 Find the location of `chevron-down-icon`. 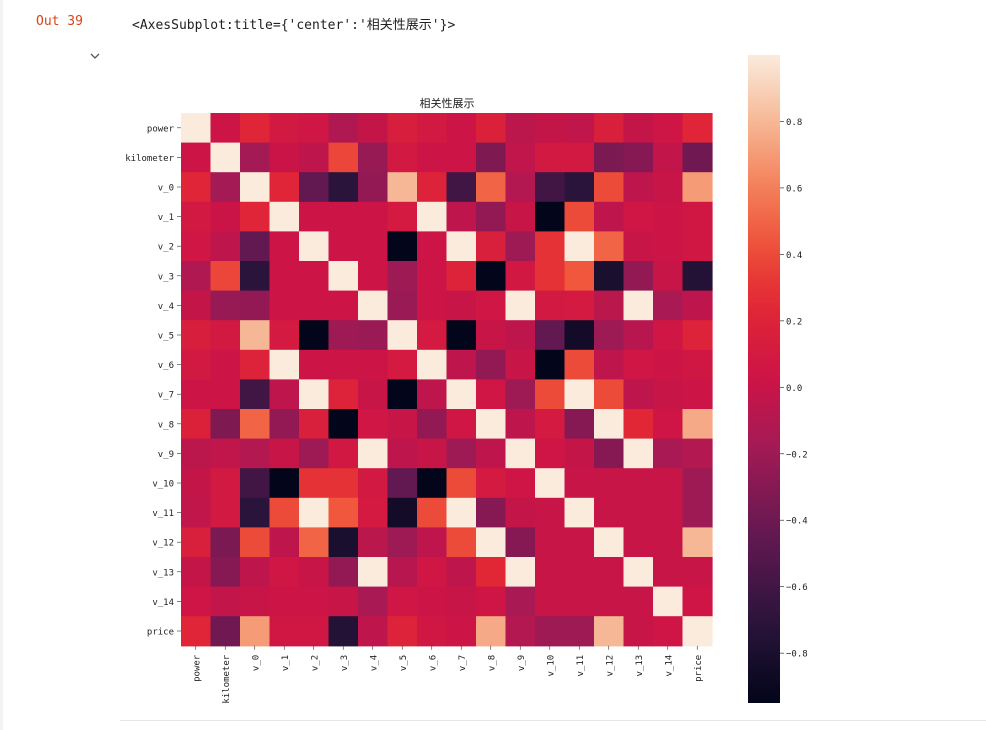

chevron-down-icon is located at coordinates (95, 55).